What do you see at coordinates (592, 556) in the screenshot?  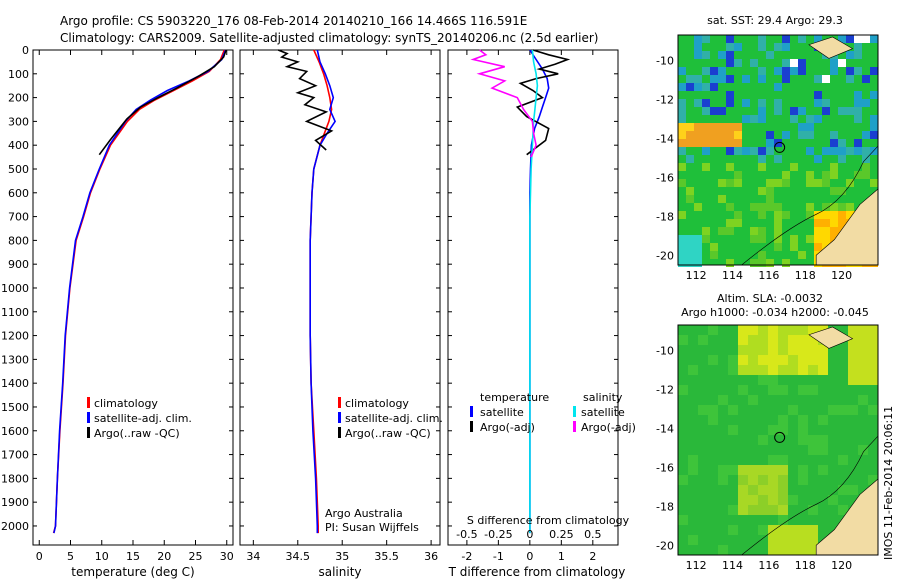 I see `x-tick-label: 2` at bounding box center [592, 556].